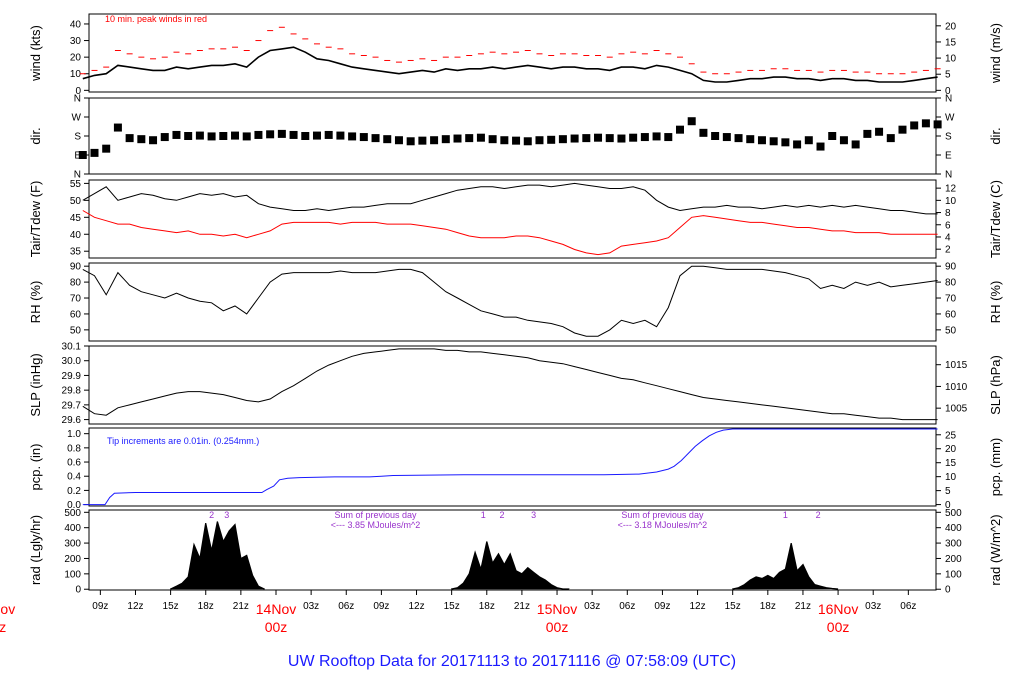 Image resolution: width=1024 pixels, height=700 pixels. I want to click on x-tick-label: 18z, so click(768, 606).